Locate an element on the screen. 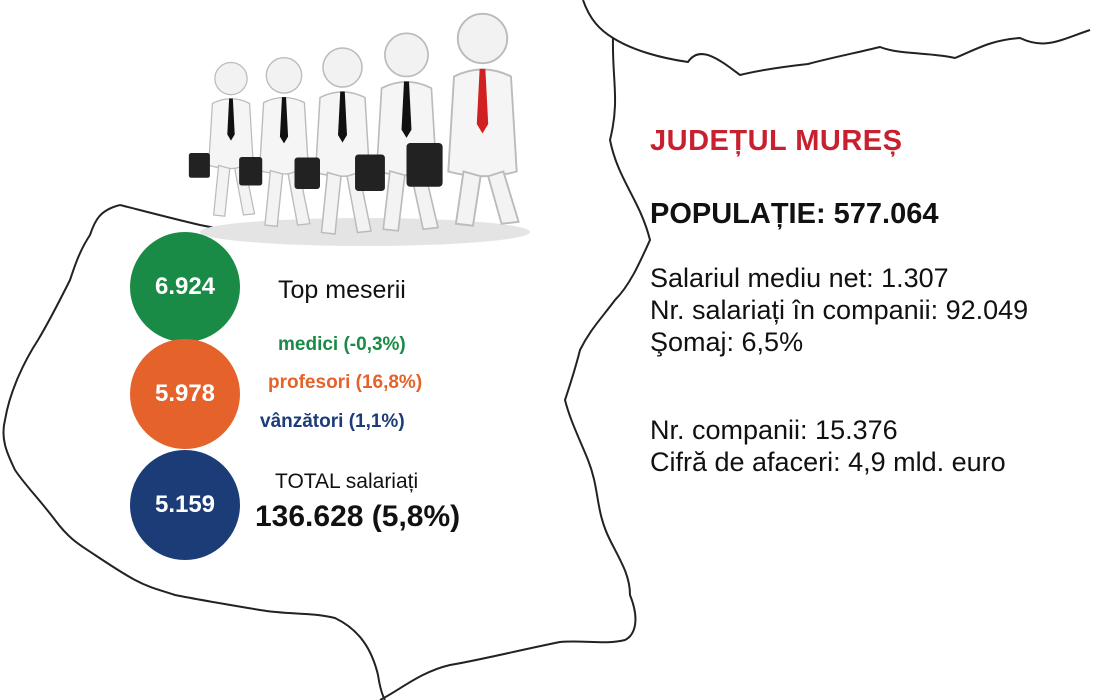 This screenshot has height=700, width=1093. stat-circle-value: 5.978 is located at coordinates (185, 393).